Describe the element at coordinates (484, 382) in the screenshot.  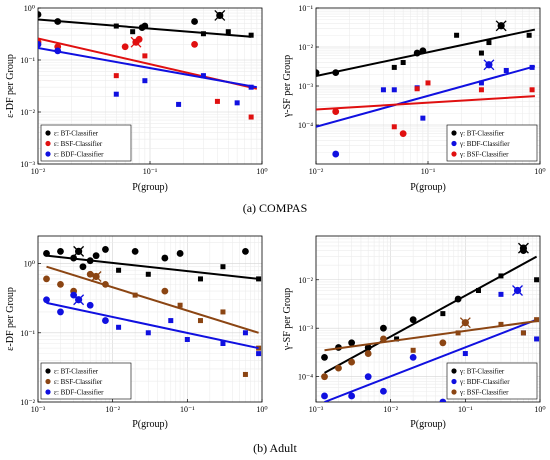
I see `legend-label: γ: BDF-Classifier` at that location.